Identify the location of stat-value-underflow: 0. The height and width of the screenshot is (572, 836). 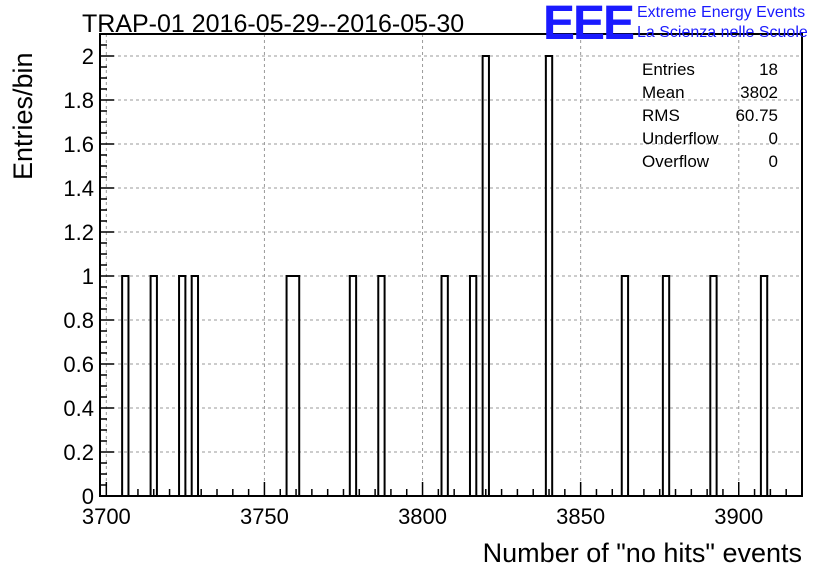
(773, 138).